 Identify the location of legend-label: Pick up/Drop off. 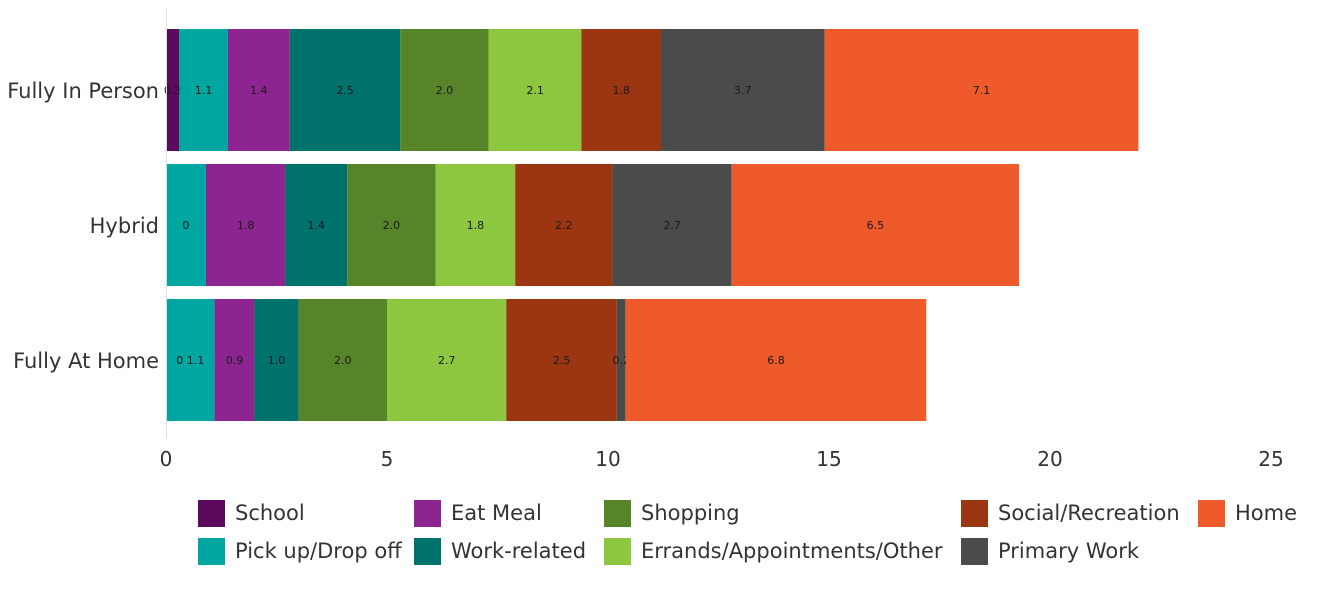
(318, 551).